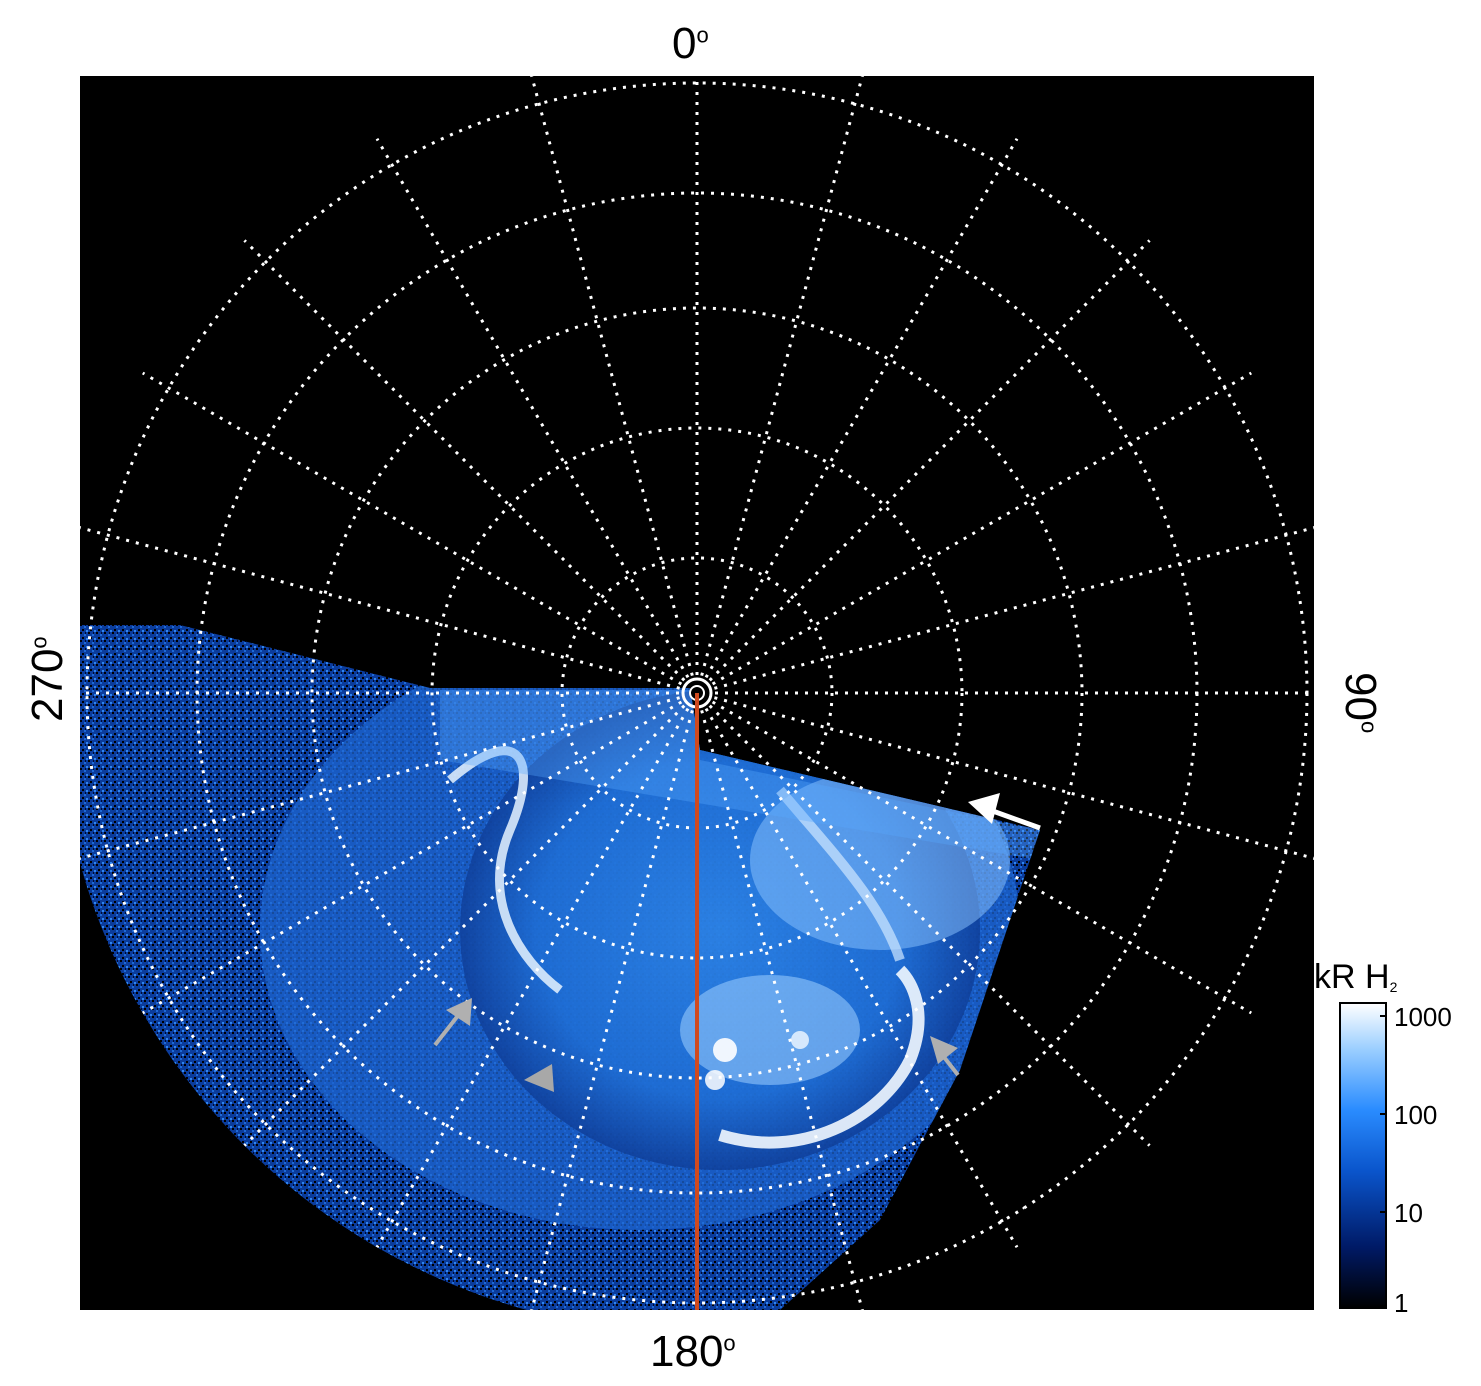 This screenshot has height=1386, width=1481. I want to click on colorbar-tick-label-1000: 1000, so click(1423, 1017).